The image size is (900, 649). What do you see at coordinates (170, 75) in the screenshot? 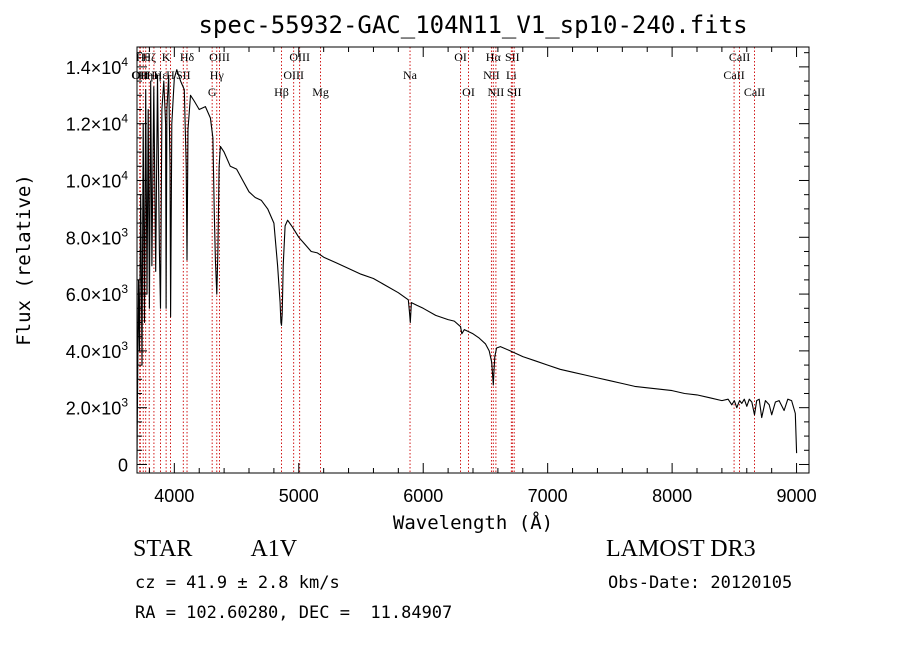
I see `spectral-line-label: H` at bounding box center [170, 75].